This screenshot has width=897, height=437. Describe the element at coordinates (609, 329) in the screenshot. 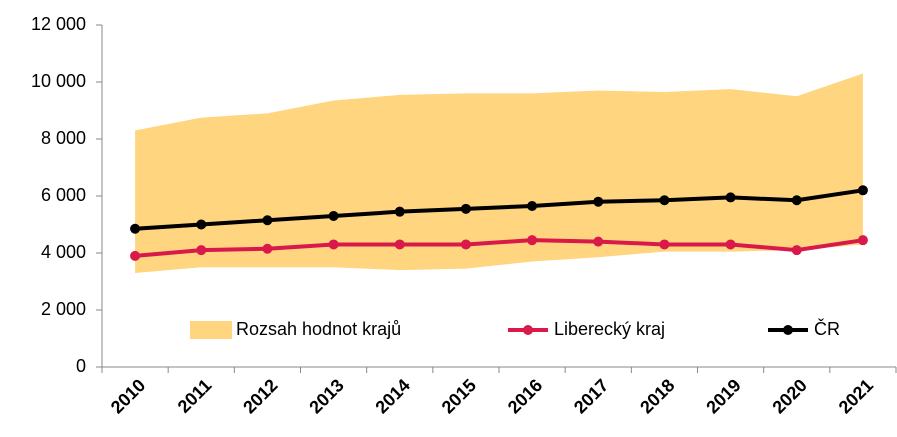

I see `legend-label: Liberecký kraj` at that location.